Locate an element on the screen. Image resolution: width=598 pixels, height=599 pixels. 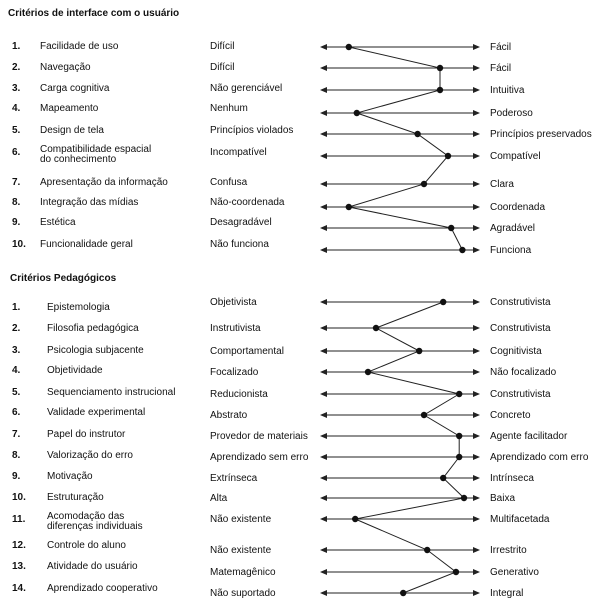
right-anchor-label: Cognitivista is located at coordinates (516, 351).